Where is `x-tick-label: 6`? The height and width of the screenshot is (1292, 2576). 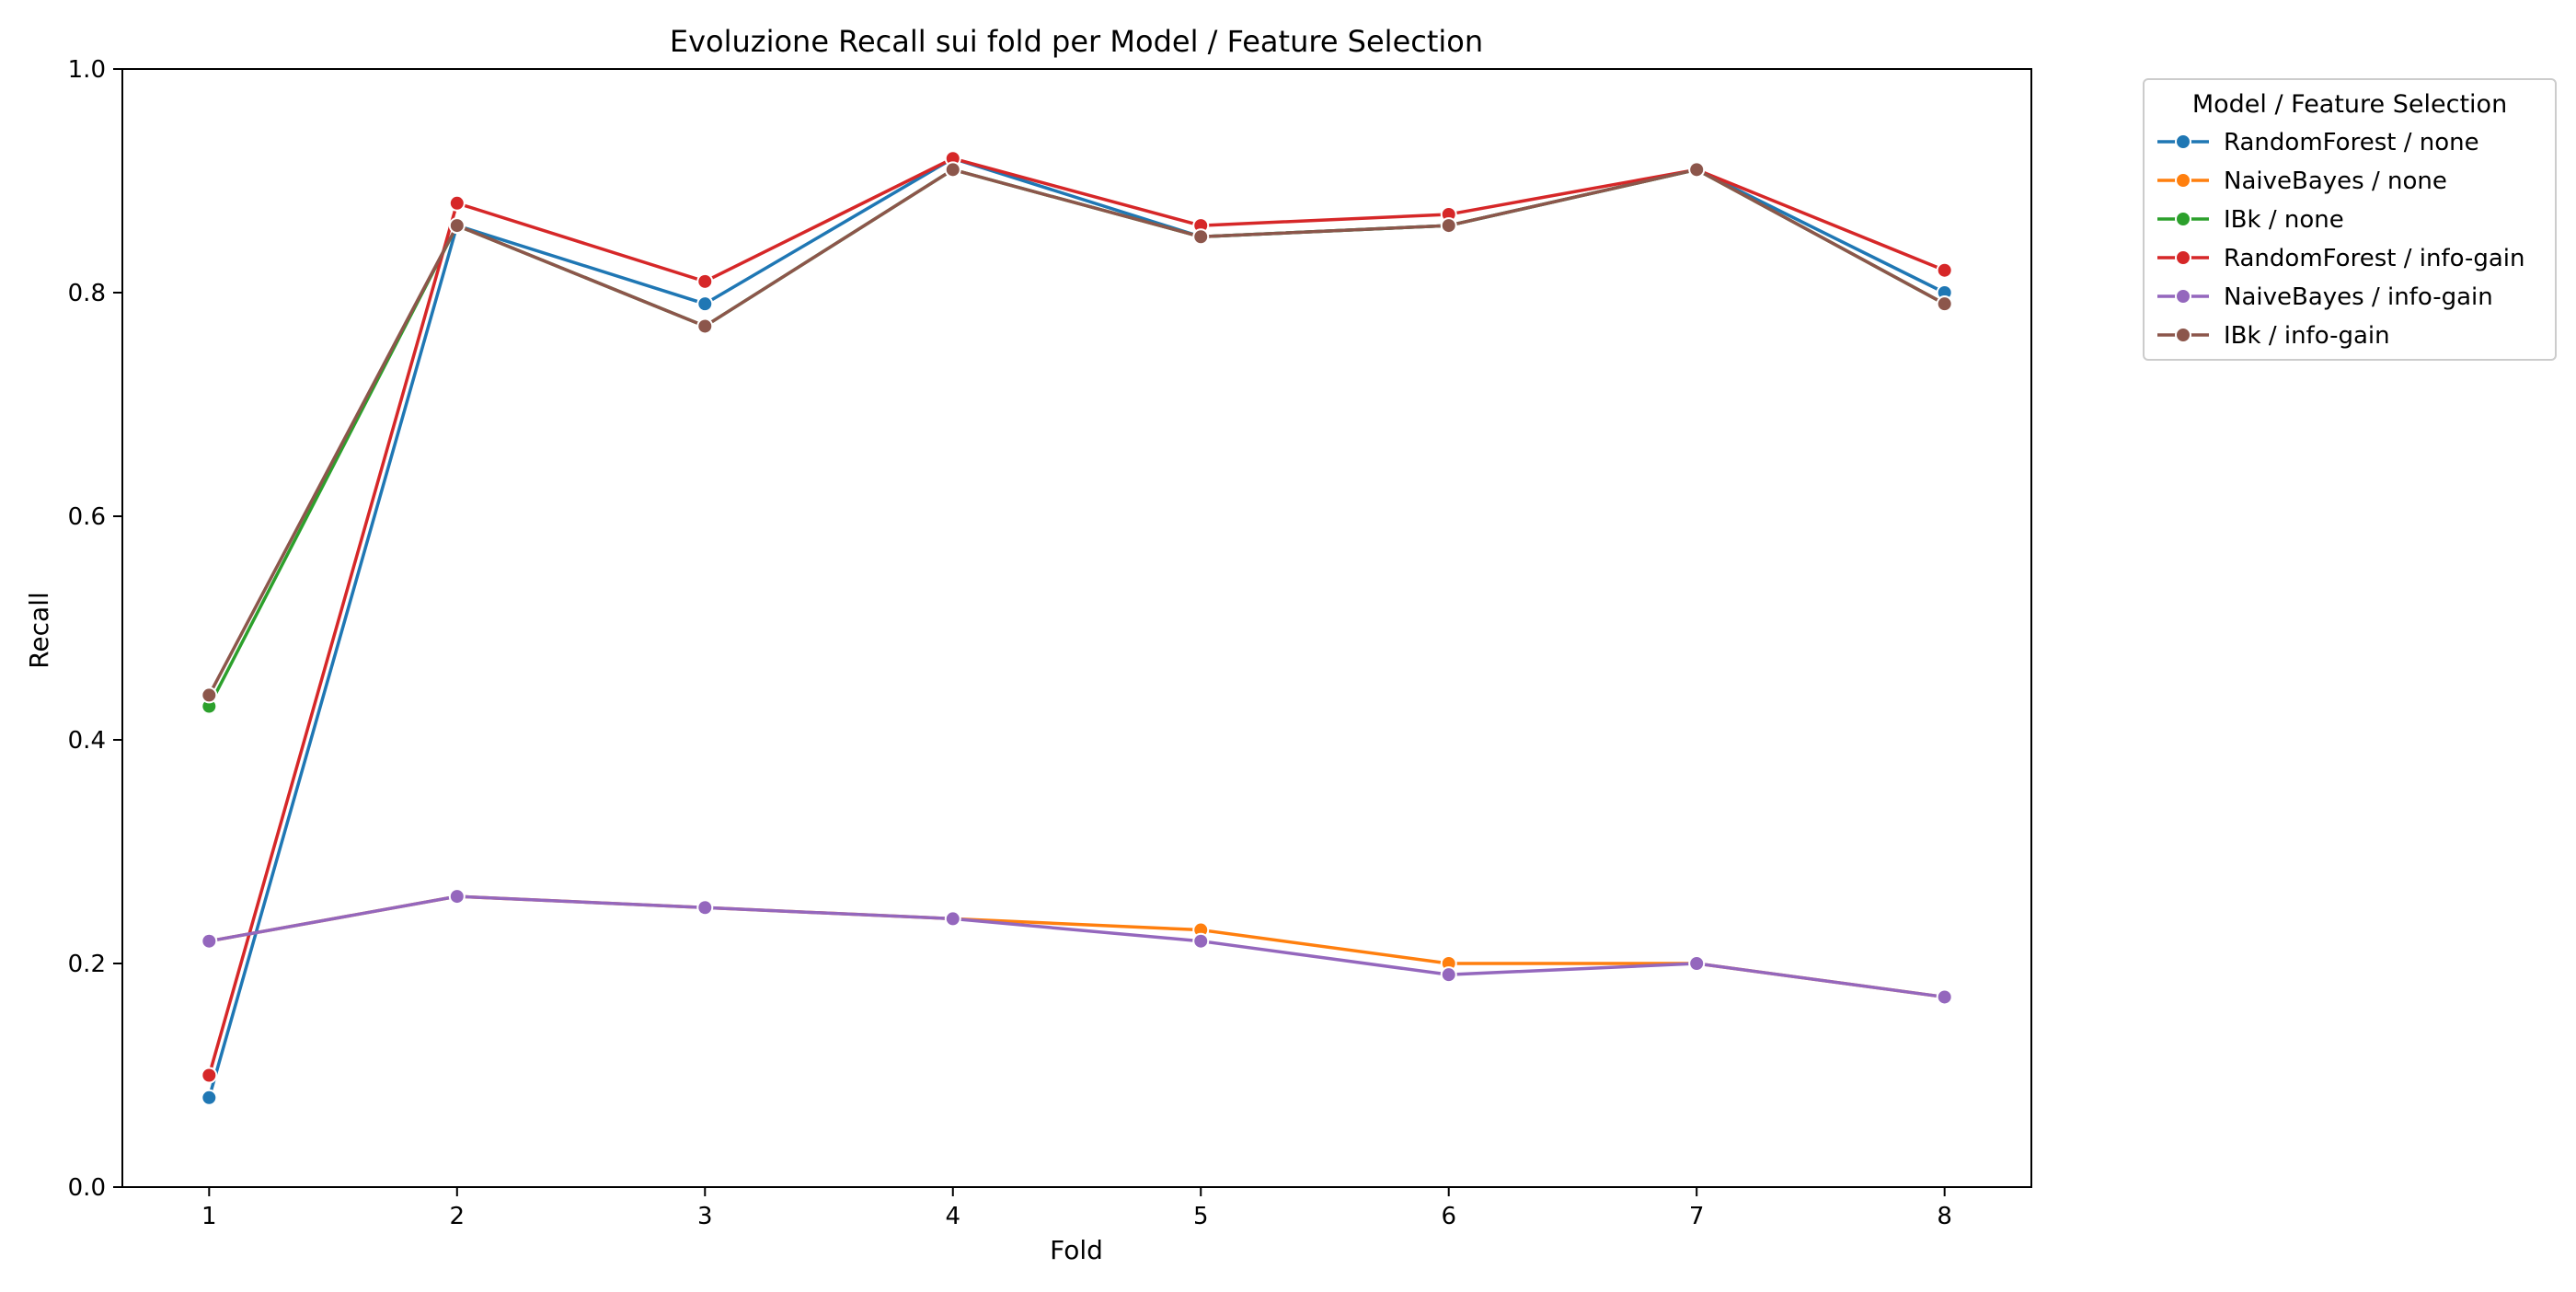
x-tick-label: 6 is located at coordinates (1448, 1216).